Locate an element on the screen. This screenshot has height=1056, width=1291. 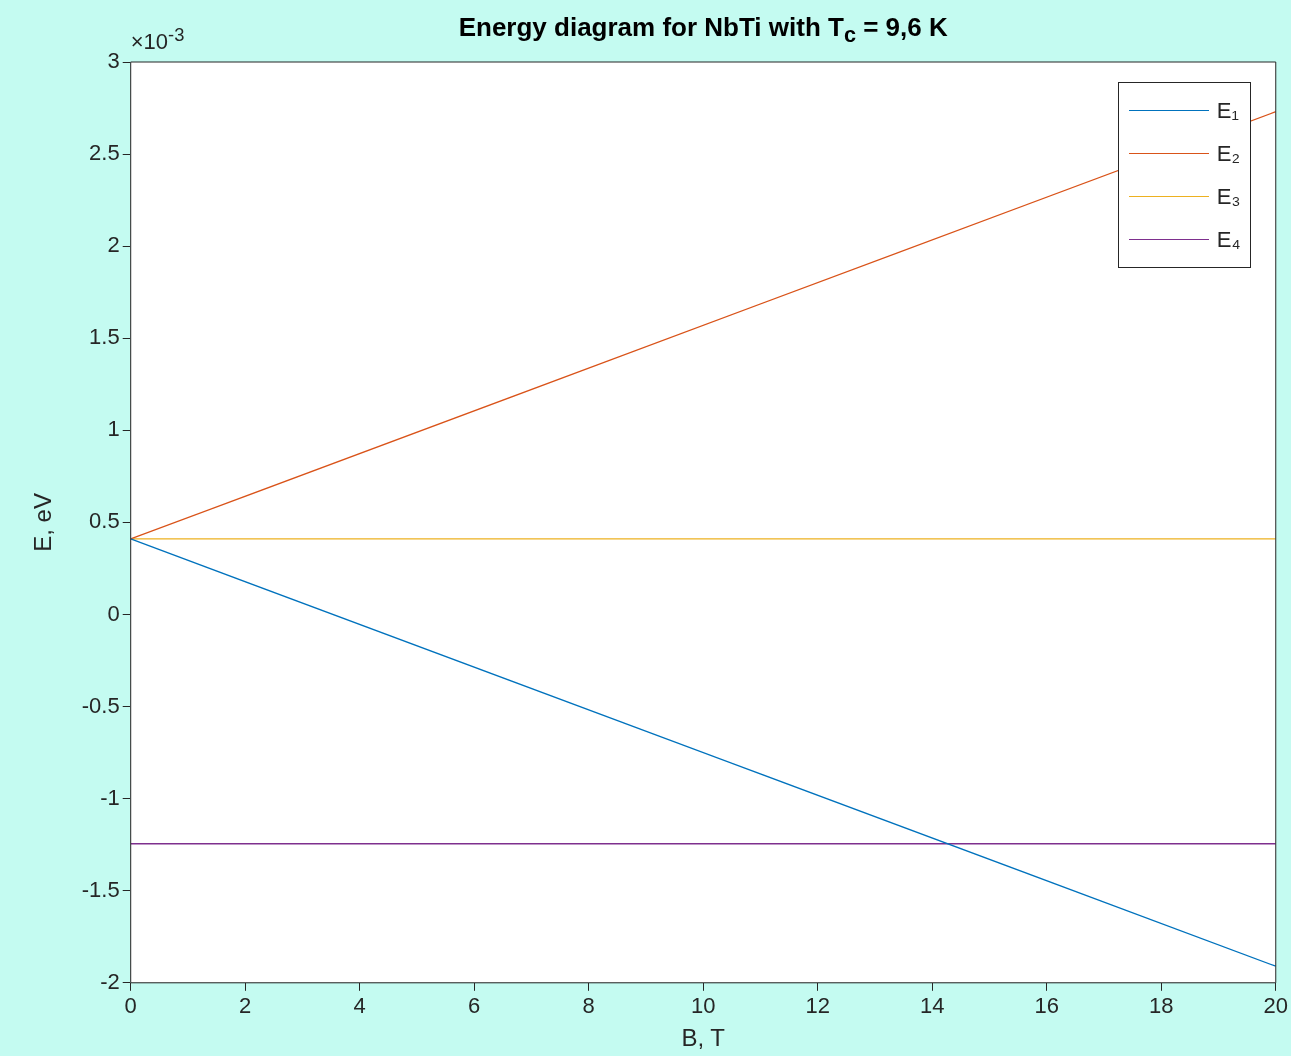
y-tick-label: -1 is located at coordinates (110, 797).